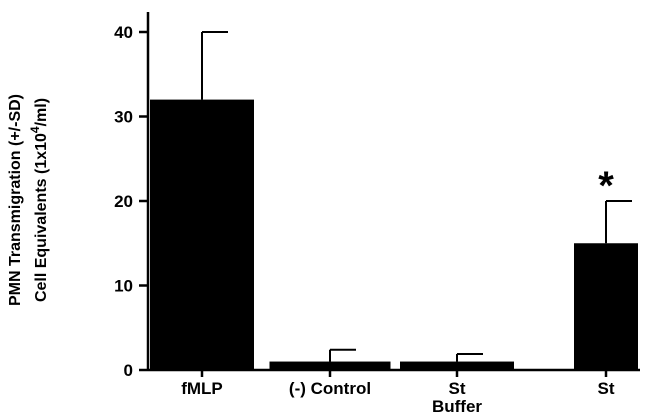 This screenshot has height=412, width=646. Describe the element at coordinates (457, 404) in the screenshot. I see `x-tick-label: Buffer` at that location.